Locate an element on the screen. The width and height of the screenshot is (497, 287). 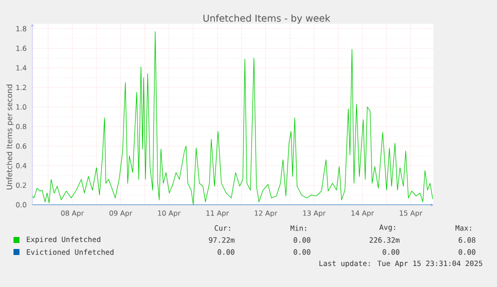
chart-title: Unfetched Items - by week is located at coordinates (266, 19).